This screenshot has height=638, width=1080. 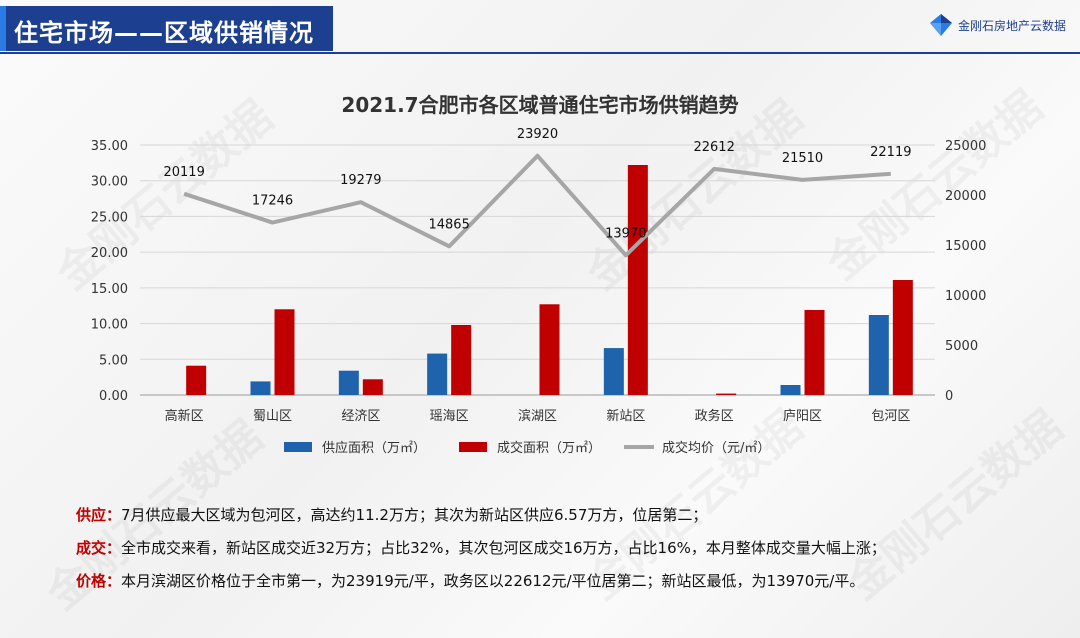 I want to click on y-right-tick-label: 5000, so click(x=961, y=346).